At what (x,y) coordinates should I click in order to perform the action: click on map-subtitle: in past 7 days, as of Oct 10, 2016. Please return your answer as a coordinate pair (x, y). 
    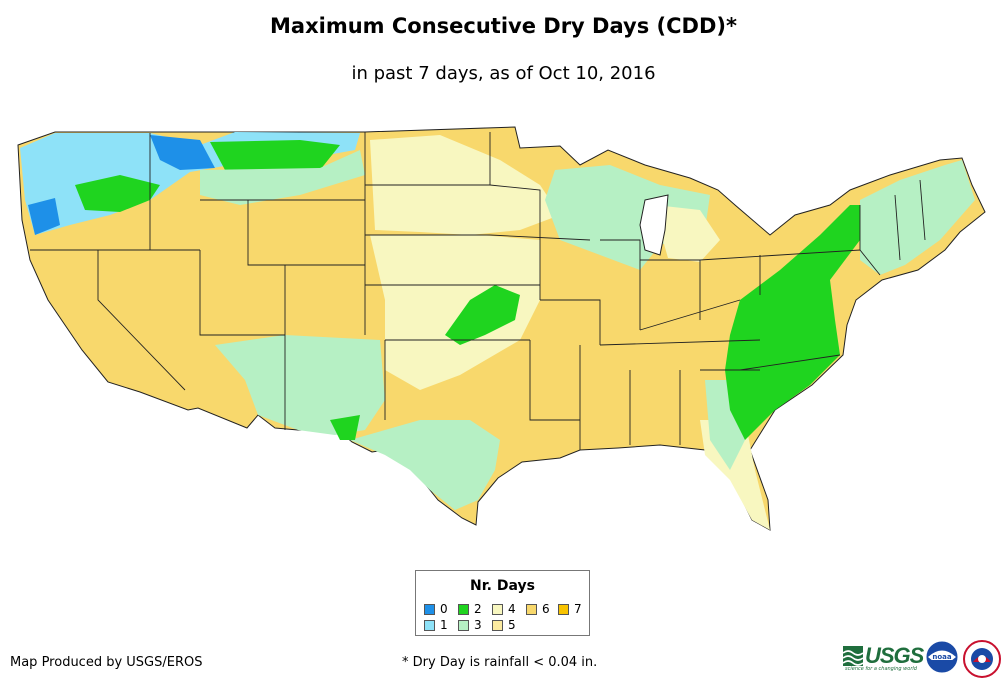
    Looking at the image, I should click on (503, 73).